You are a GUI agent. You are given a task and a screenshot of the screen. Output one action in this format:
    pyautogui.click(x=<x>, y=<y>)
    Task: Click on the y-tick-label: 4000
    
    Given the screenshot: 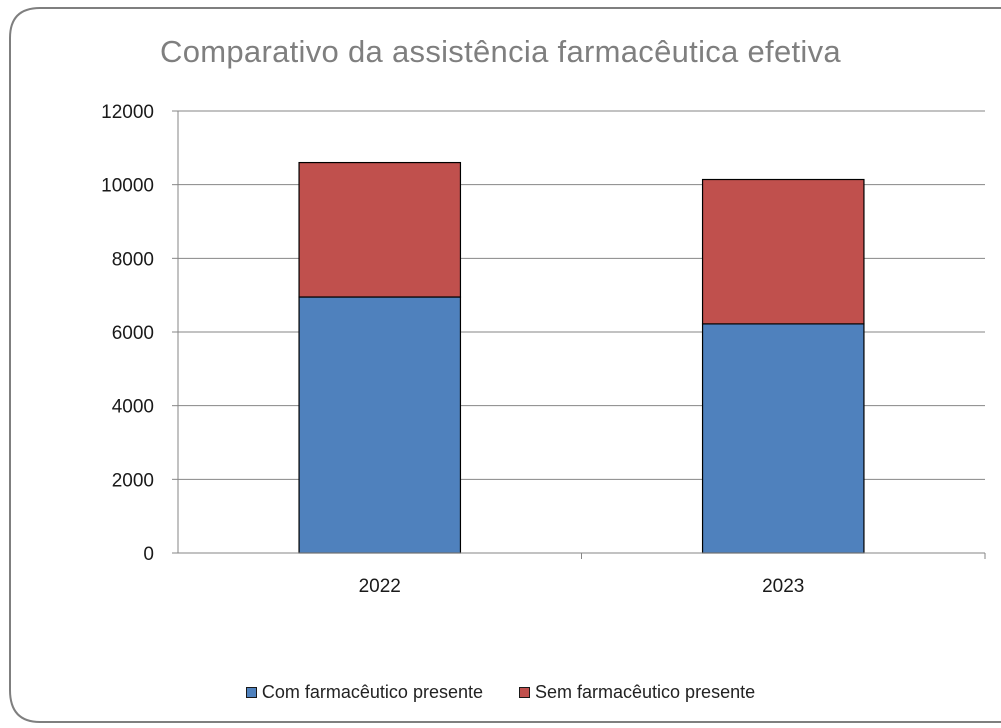 What is the action you would take?
    pyautogui.click(x=133, y=407)
    